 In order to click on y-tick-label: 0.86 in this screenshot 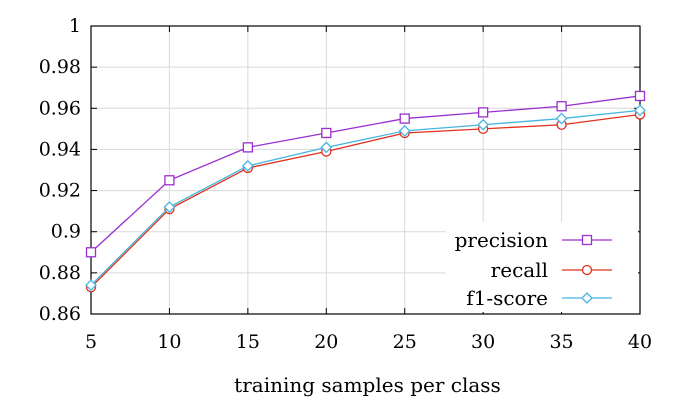, I will do `click(60, 314)`.